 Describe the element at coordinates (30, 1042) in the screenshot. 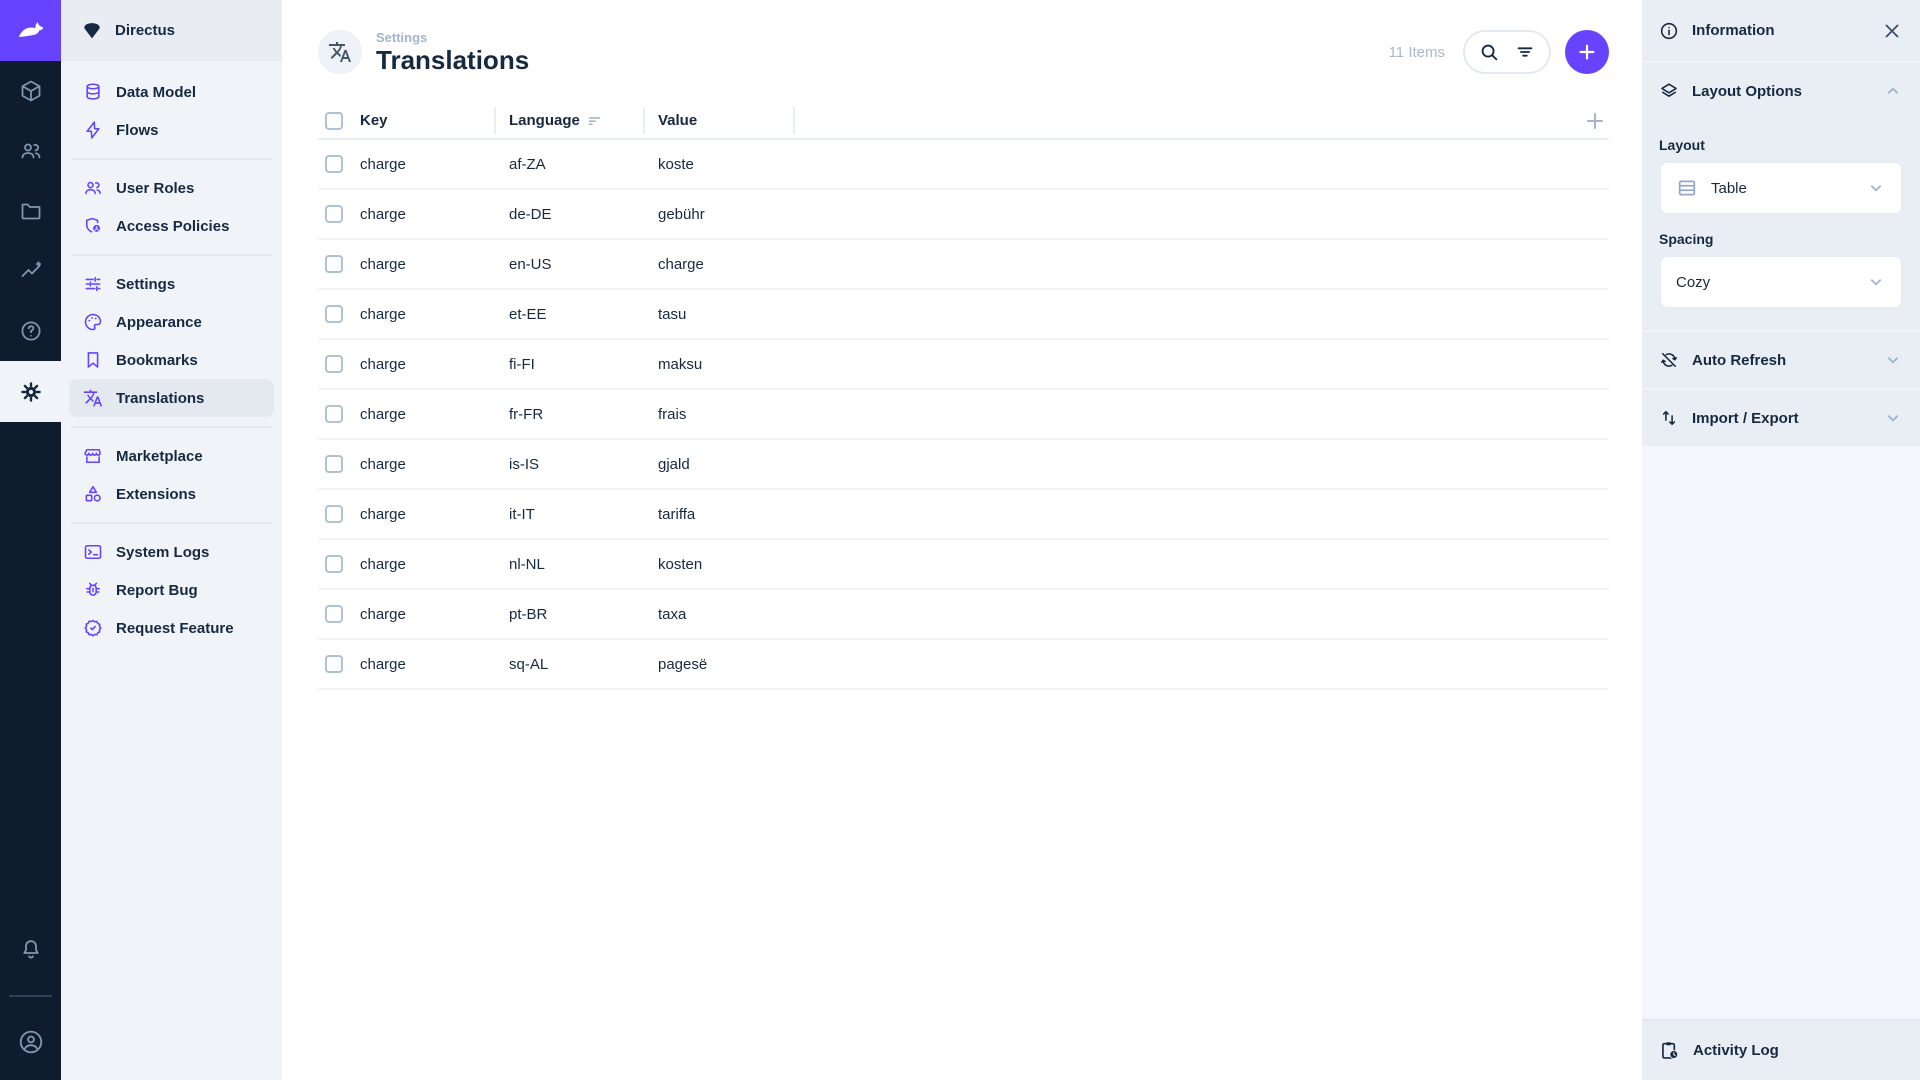

I see `user-menu-button` at that location.